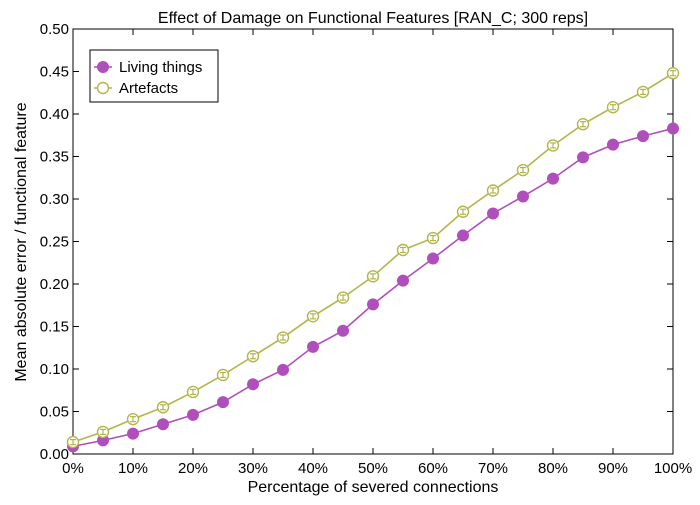  Describe the element at coordinates (54, 72) in the screenshot. I see `y-tick-label: 0.45` at that location.